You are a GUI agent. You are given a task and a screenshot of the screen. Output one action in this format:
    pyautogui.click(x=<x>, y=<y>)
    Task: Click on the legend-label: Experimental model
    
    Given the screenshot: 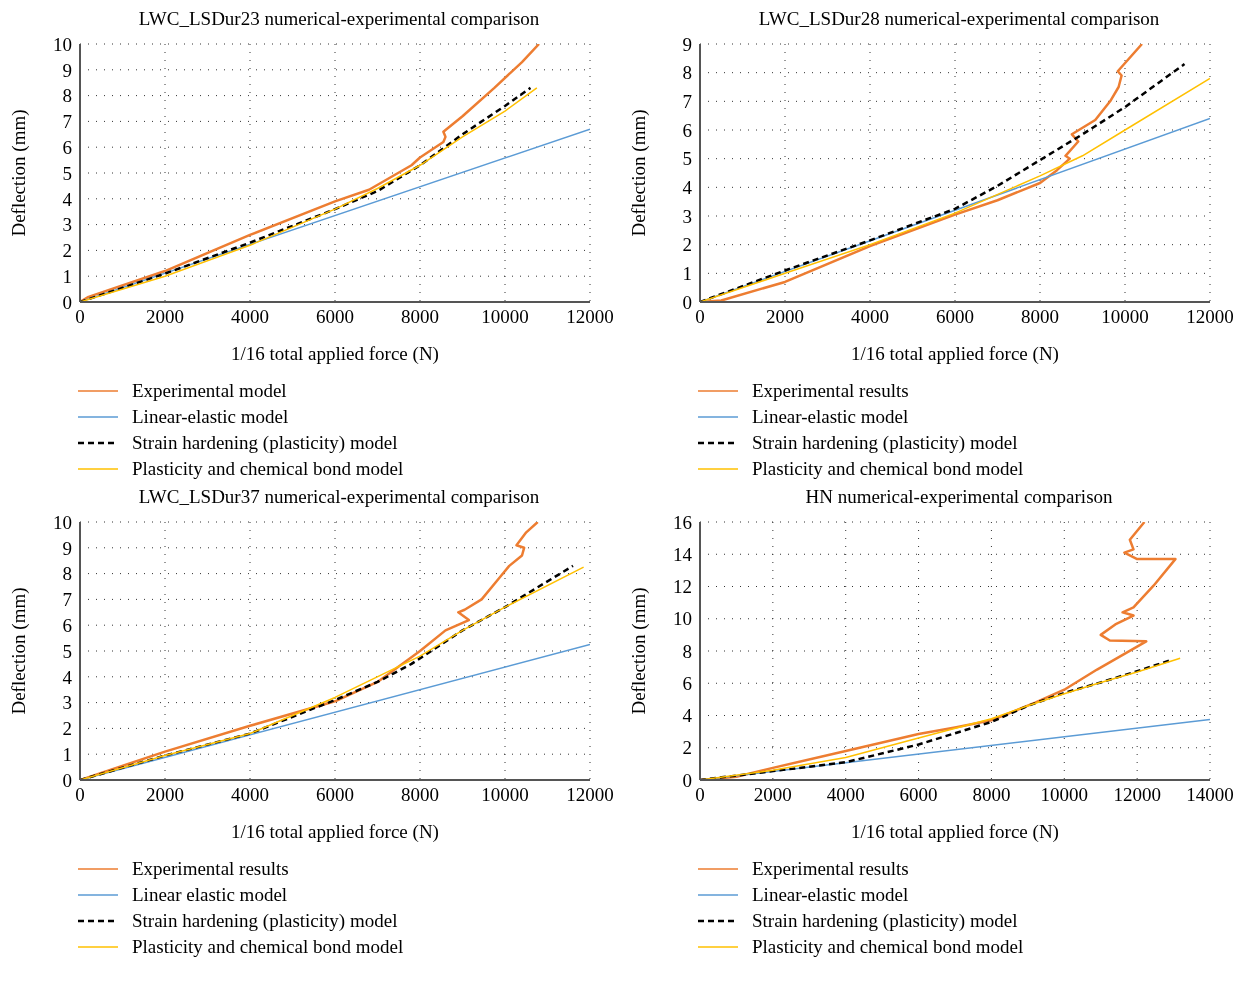 What is the action you would take?
    pyautogui.click(x=209, y=391)
    